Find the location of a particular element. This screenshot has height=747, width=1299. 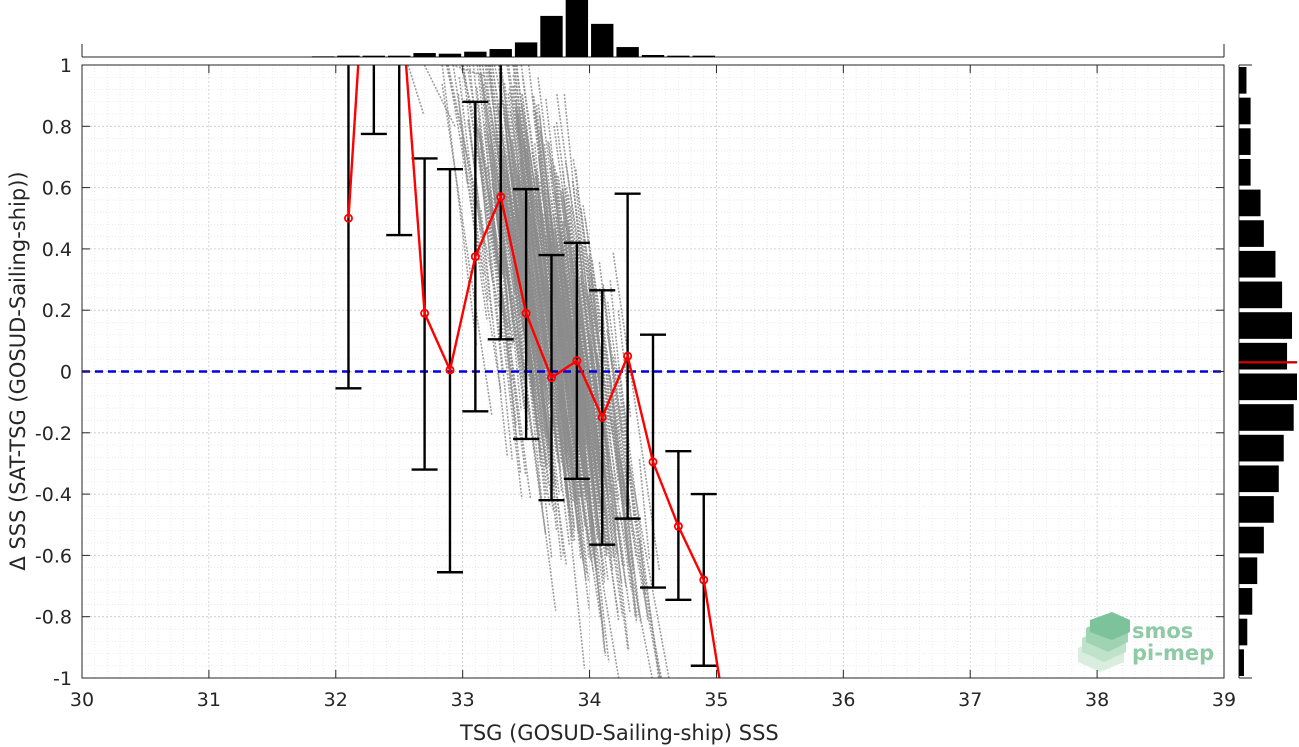

y-tick-label: 0.2 is located at coordinates (57, 311).